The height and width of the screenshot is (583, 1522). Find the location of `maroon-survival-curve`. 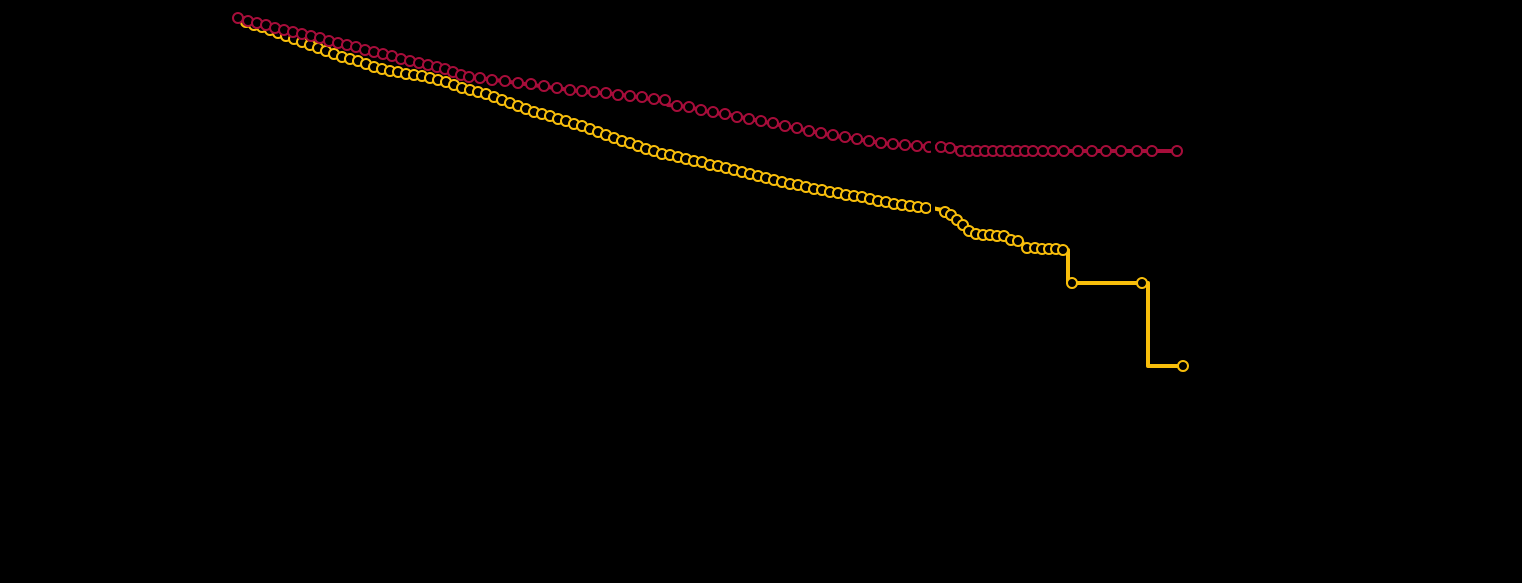

maroon-survival-curve is located at coordinates (707, 84).